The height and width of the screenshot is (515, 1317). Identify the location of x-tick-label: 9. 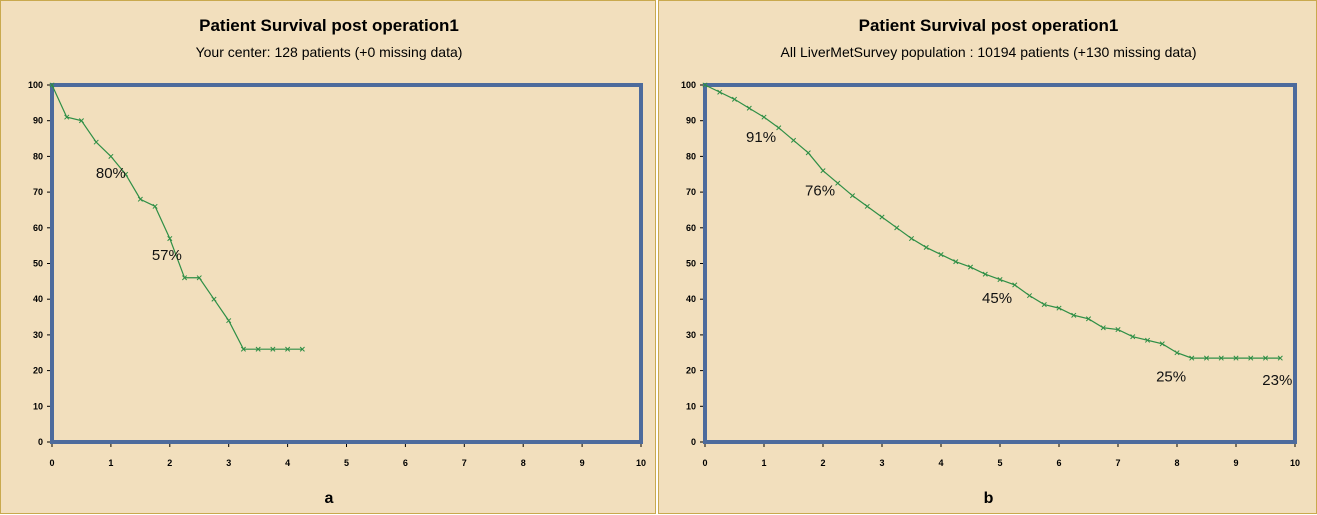
(582, 463).